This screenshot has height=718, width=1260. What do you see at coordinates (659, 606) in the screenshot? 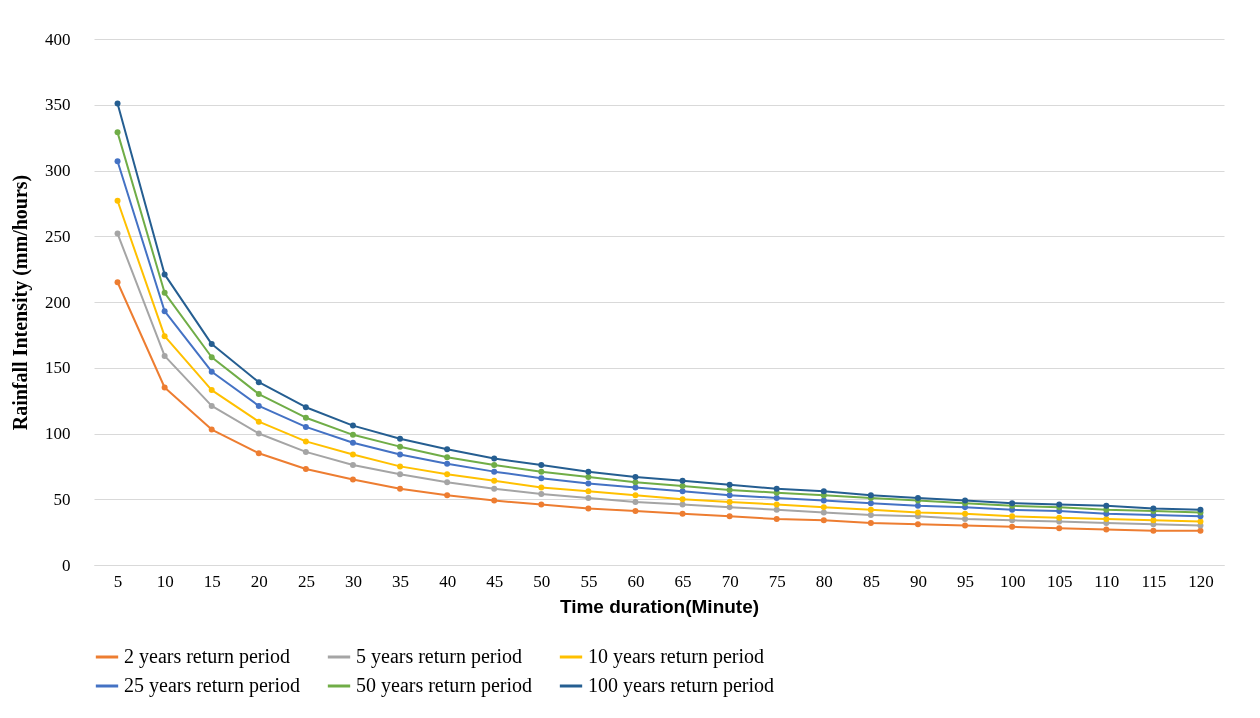
I see `x-axis-title: Time duration(Minute)` at bounding box center [659, 606].